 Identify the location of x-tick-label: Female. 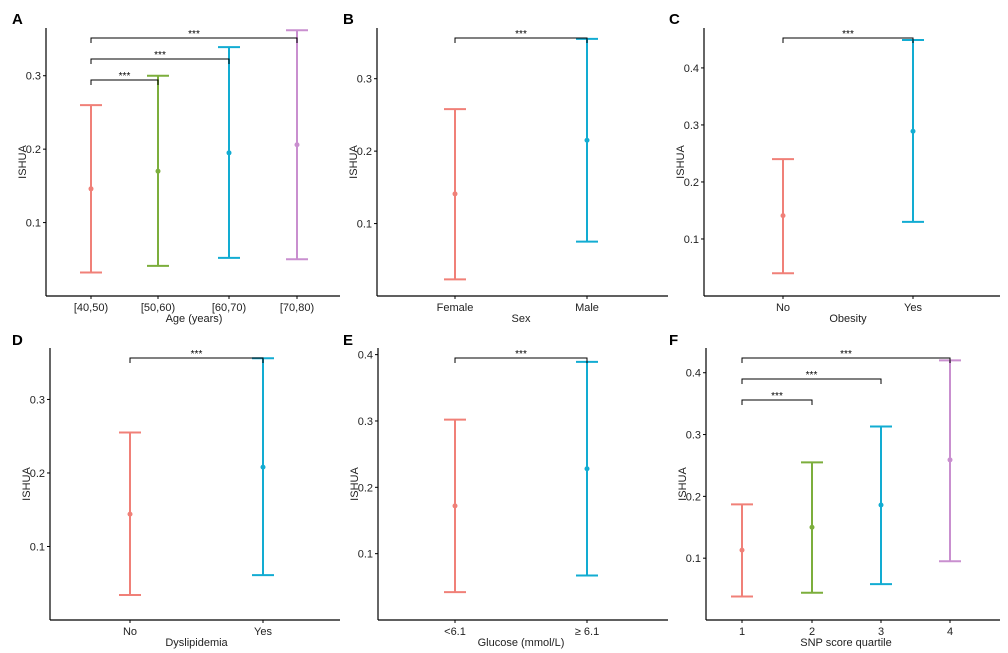
(455, 308).